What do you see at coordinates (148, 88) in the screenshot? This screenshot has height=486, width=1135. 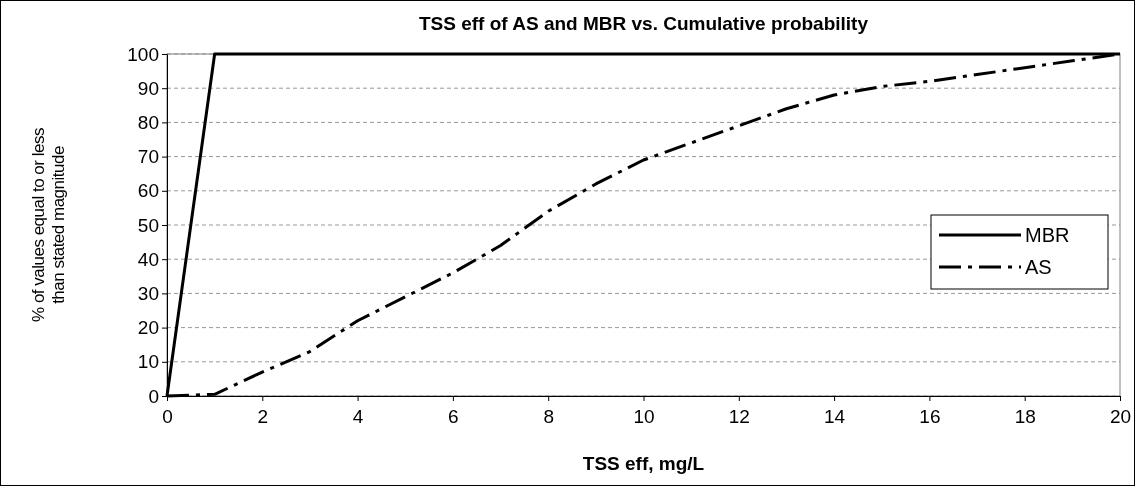 I see `y-tick-label: 90` at bounding box center [148, 88].